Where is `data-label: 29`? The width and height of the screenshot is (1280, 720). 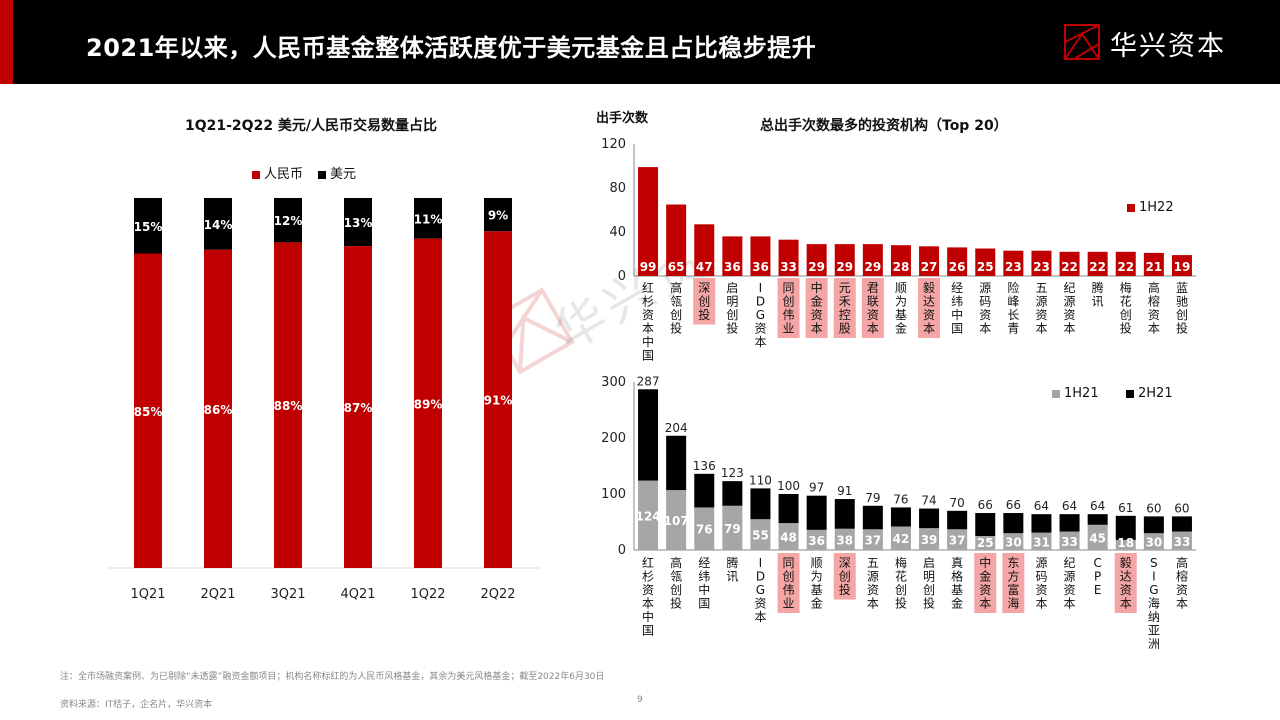 data-label: 29 is located at coordinates (844, 267).